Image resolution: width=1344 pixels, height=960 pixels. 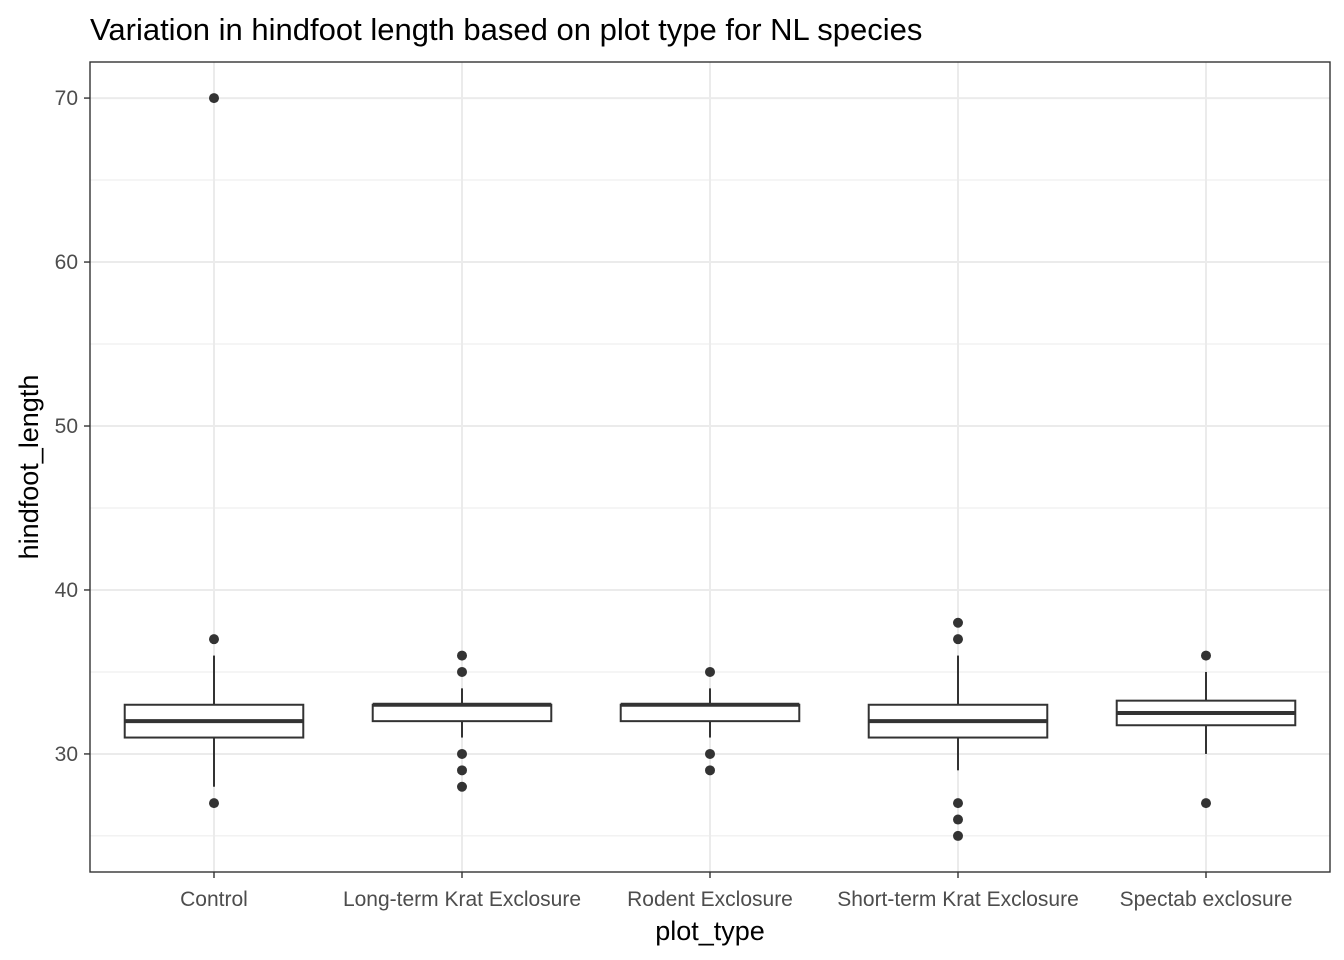 What do you see at coordinates (958, 729) in the screenshot?
I see `box-short-term-krat-exclosure` at bounding box center [958, 729].